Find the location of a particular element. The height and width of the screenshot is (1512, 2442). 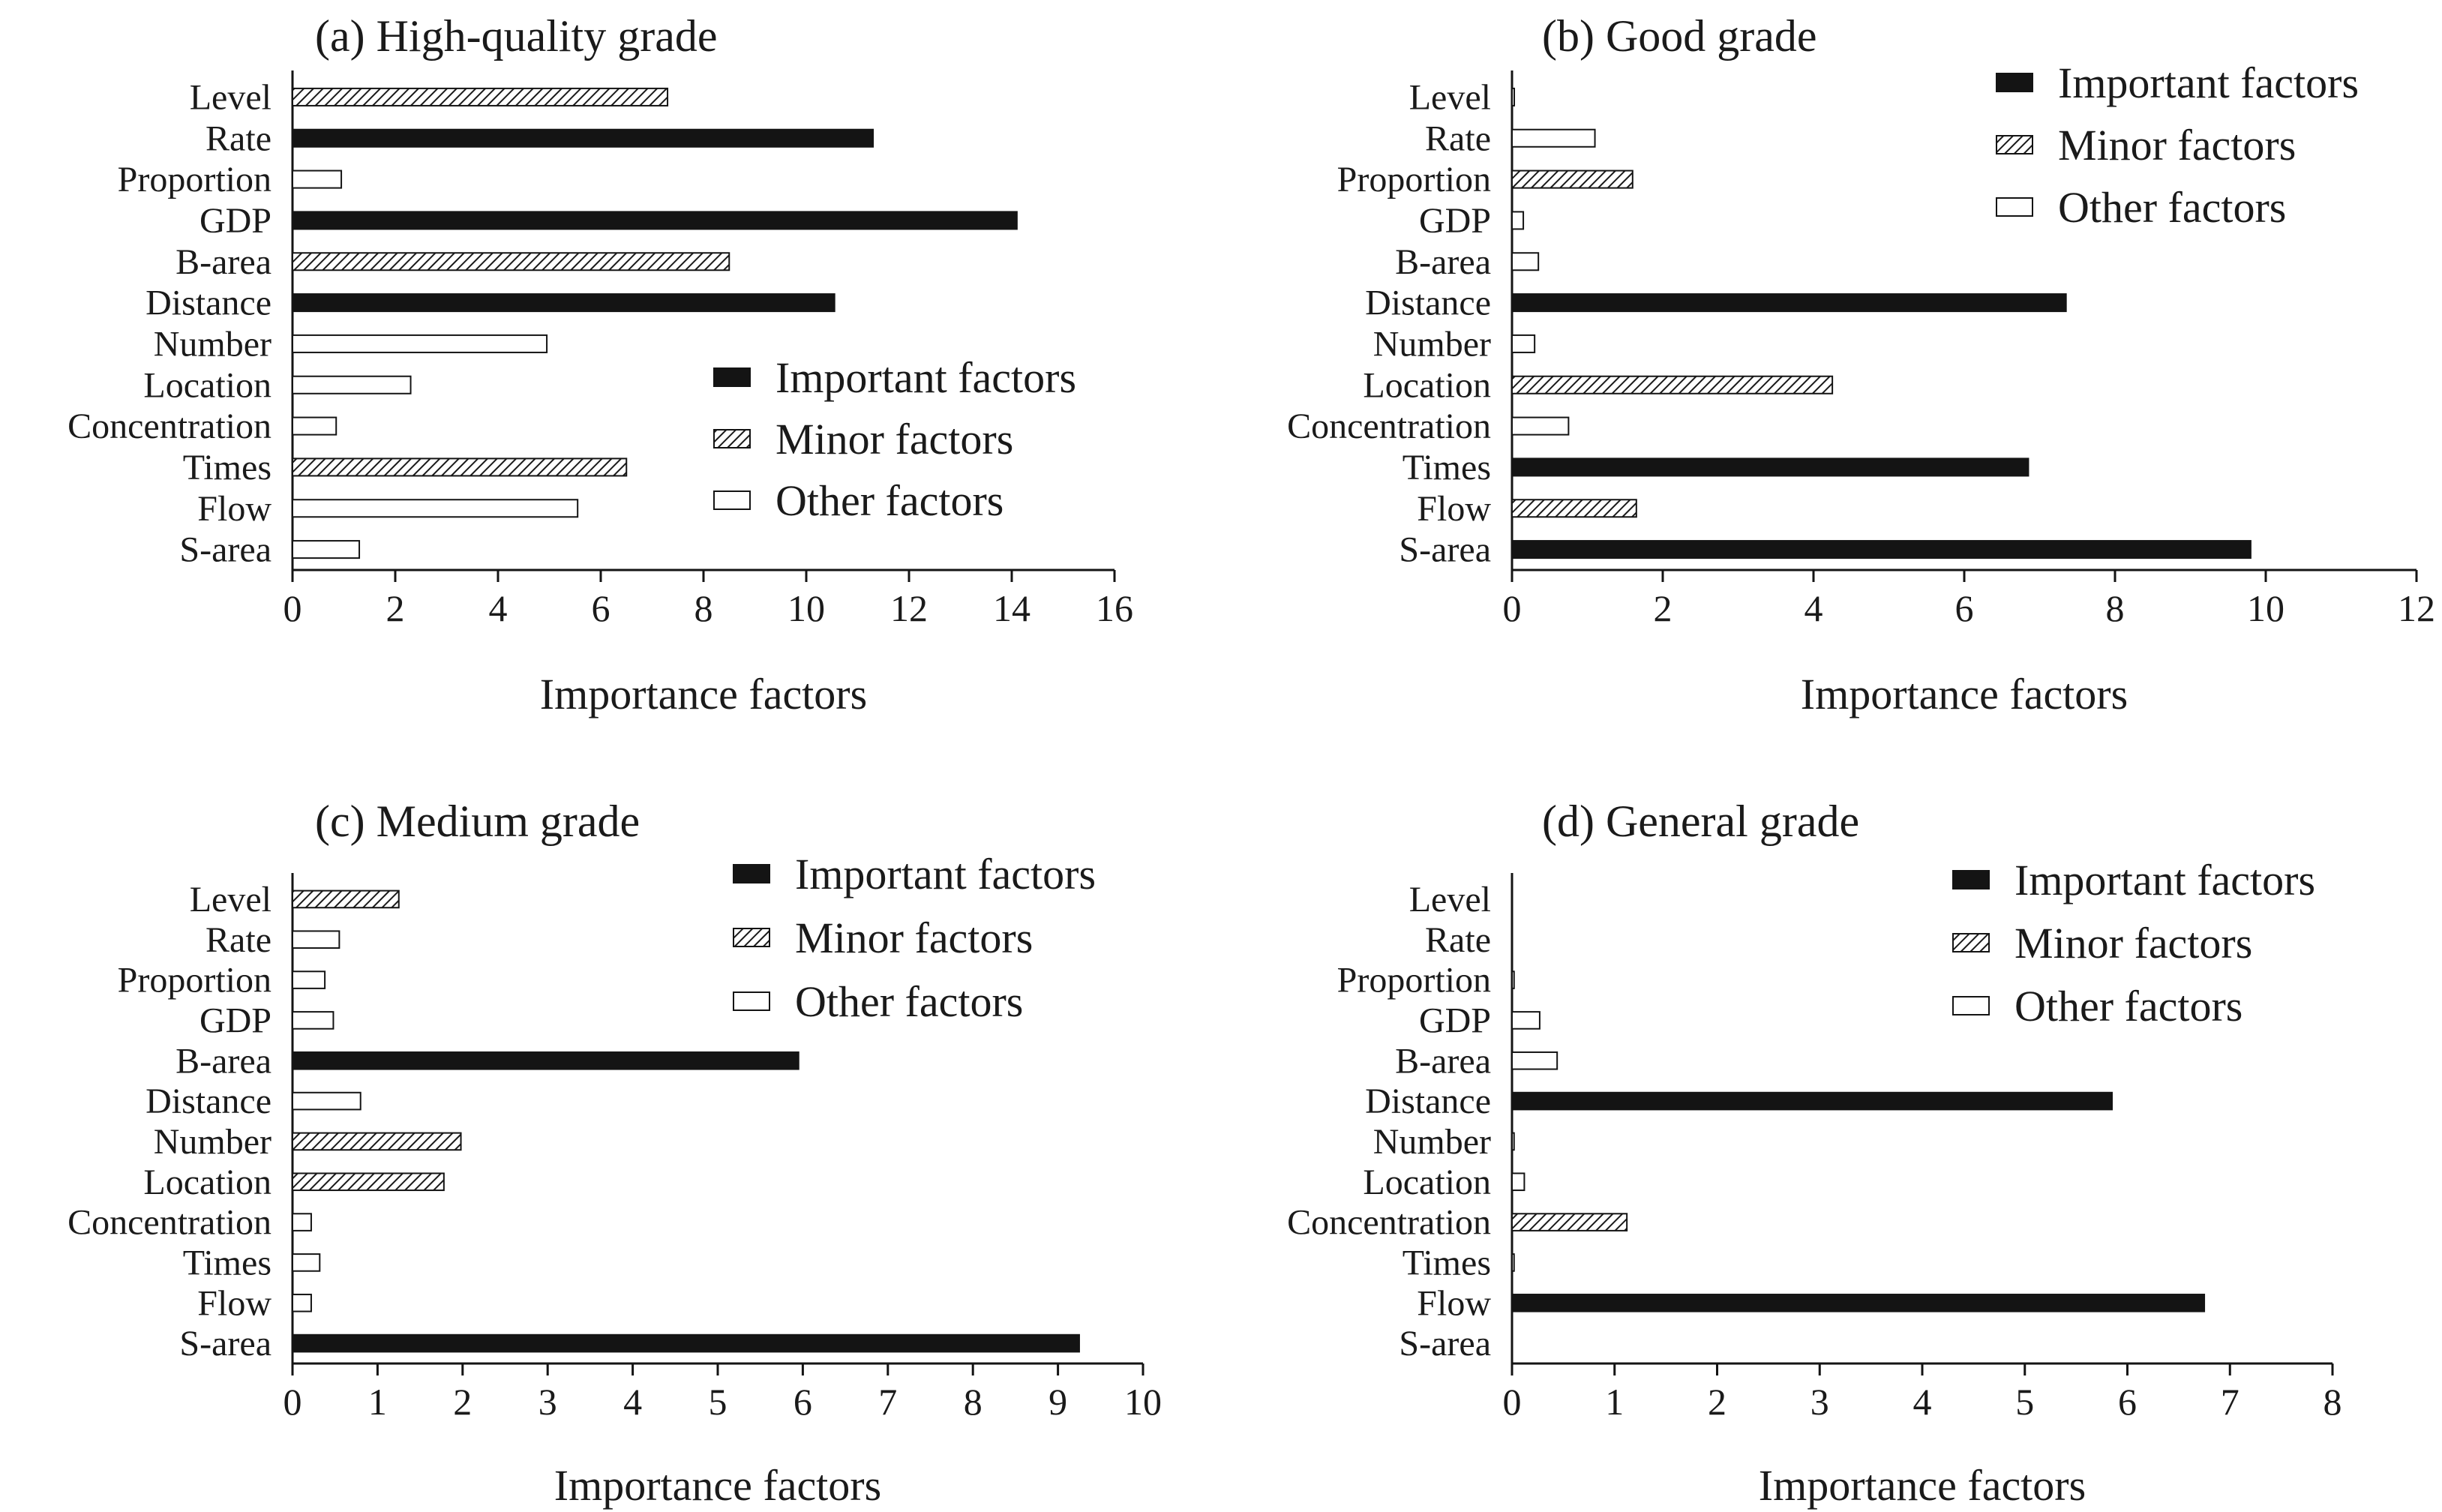

x-tick-label-b: 2 is located at coordinates (1663, 608).